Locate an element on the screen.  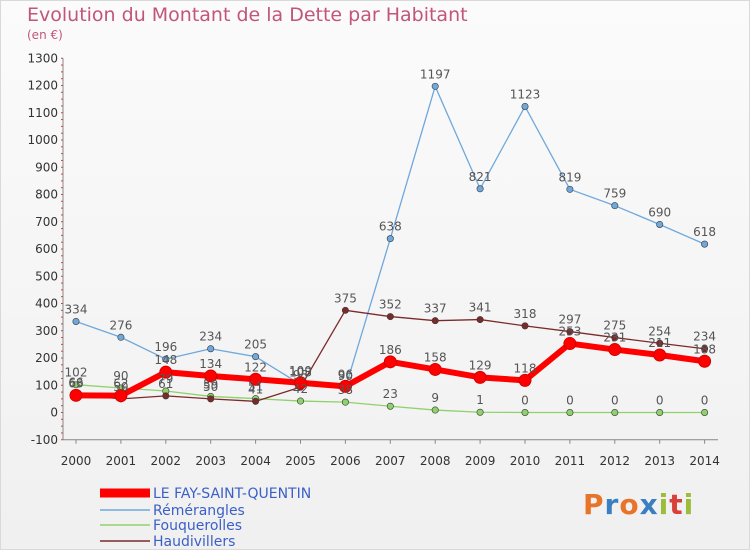
data-label: 38 is located at coordinates (345, 390).